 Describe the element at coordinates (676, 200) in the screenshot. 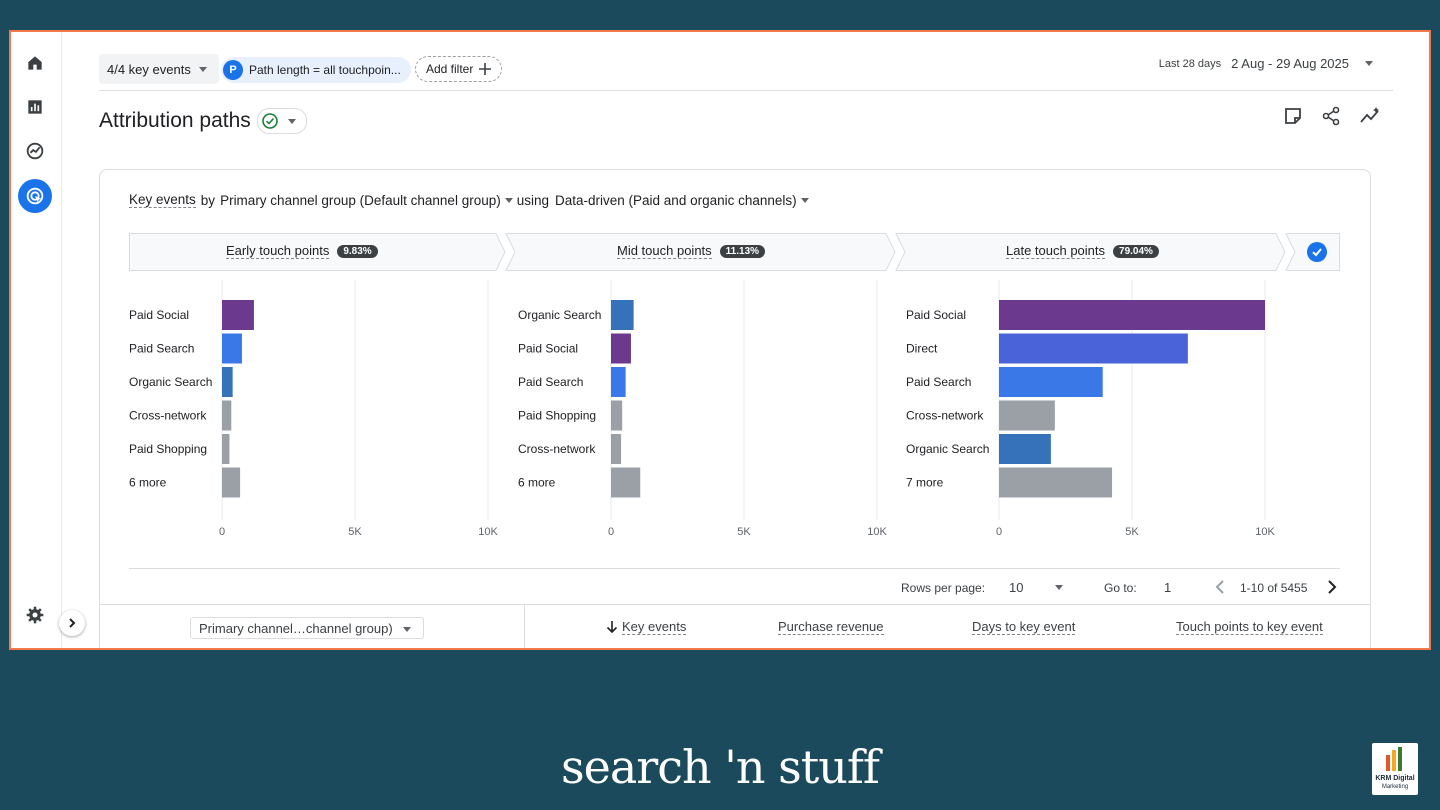

I see `model-selector: Data-driven (Paid and organic channels)` at that location.